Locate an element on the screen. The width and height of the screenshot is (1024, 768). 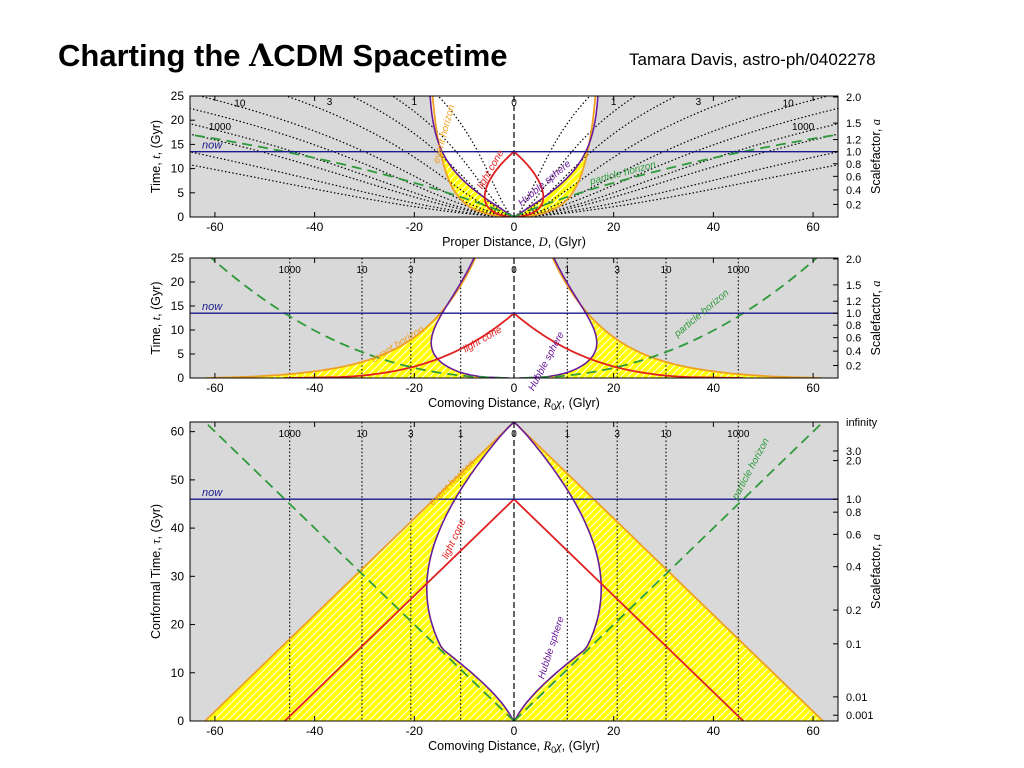
x-axis-label: Proper Distance, D, (Glyr) is located at coordinates (514, 242).